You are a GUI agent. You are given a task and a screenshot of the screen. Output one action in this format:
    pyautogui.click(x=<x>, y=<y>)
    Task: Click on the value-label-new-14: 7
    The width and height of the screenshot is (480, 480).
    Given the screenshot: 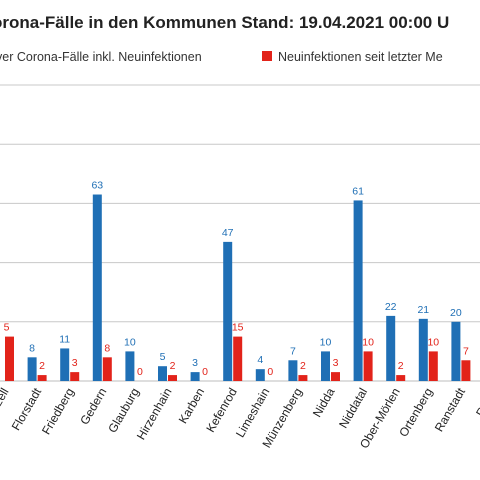 What is the action you would take?
    pyautogui.click(x=466, y=351)
    